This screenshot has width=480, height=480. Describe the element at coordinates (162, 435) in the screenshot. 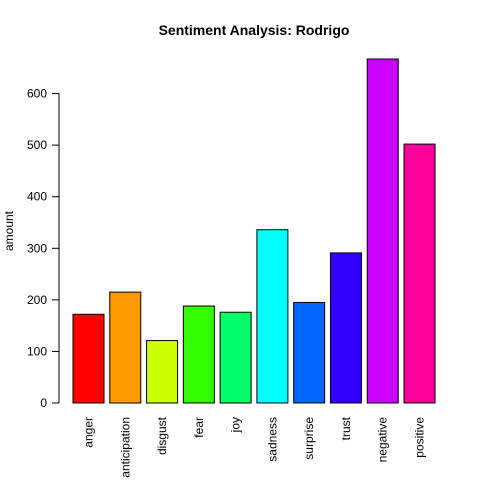

I see `x-tick-label: disgust` at that location.